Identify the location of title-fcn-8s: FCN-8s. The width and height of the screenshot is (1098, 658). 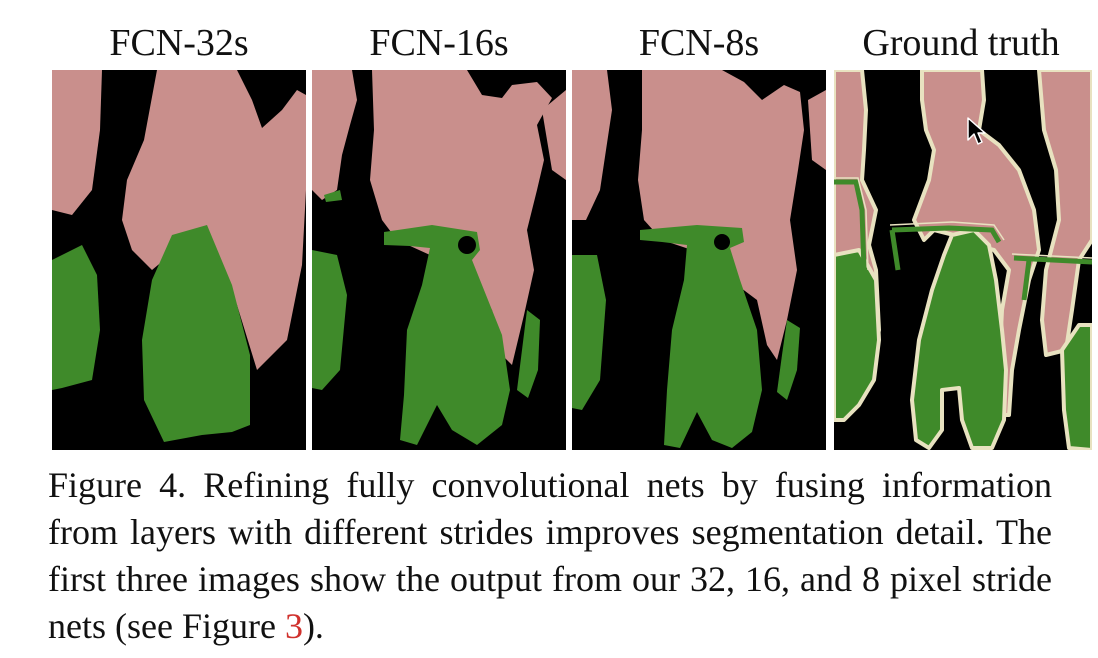
(699, 43).